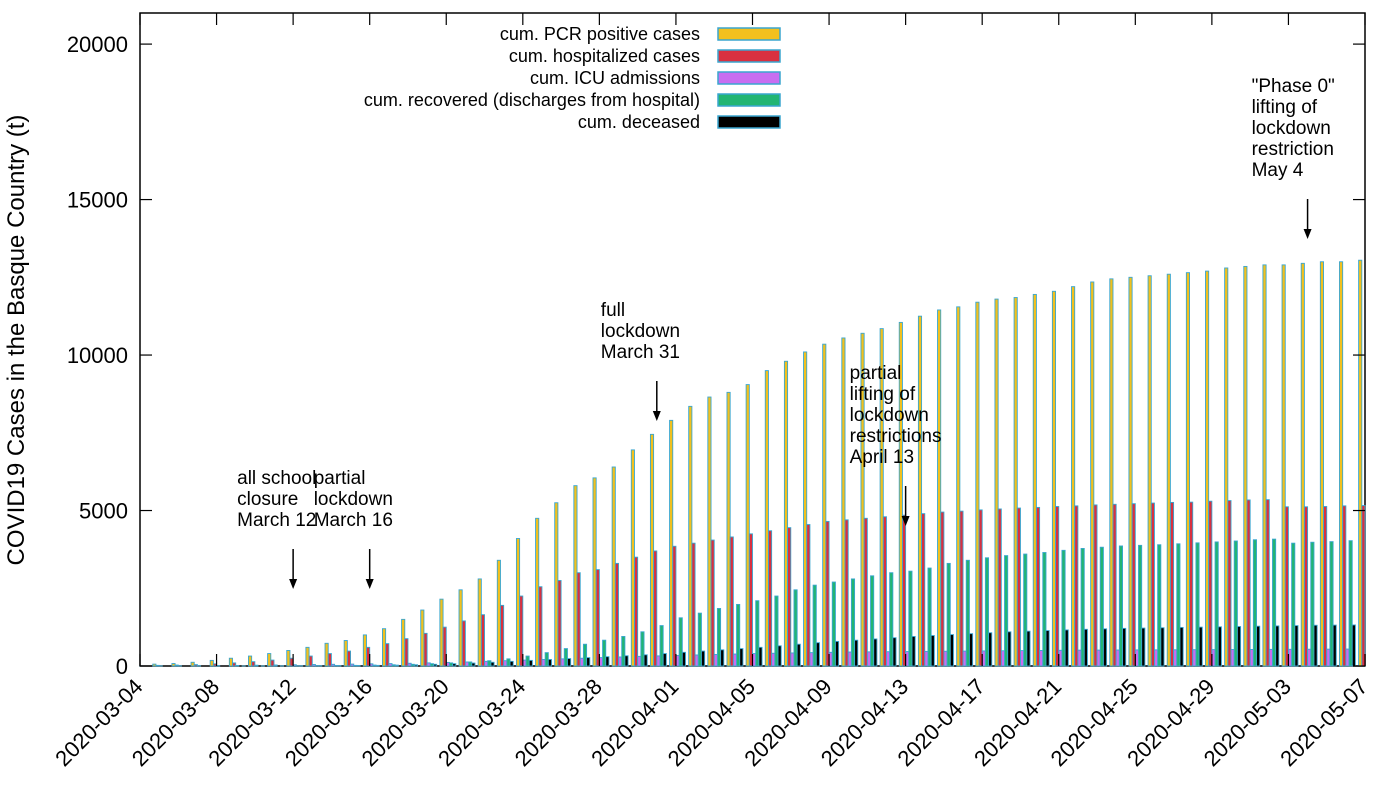  I want to click on y-tick-label: 10000, so click(97, 355).